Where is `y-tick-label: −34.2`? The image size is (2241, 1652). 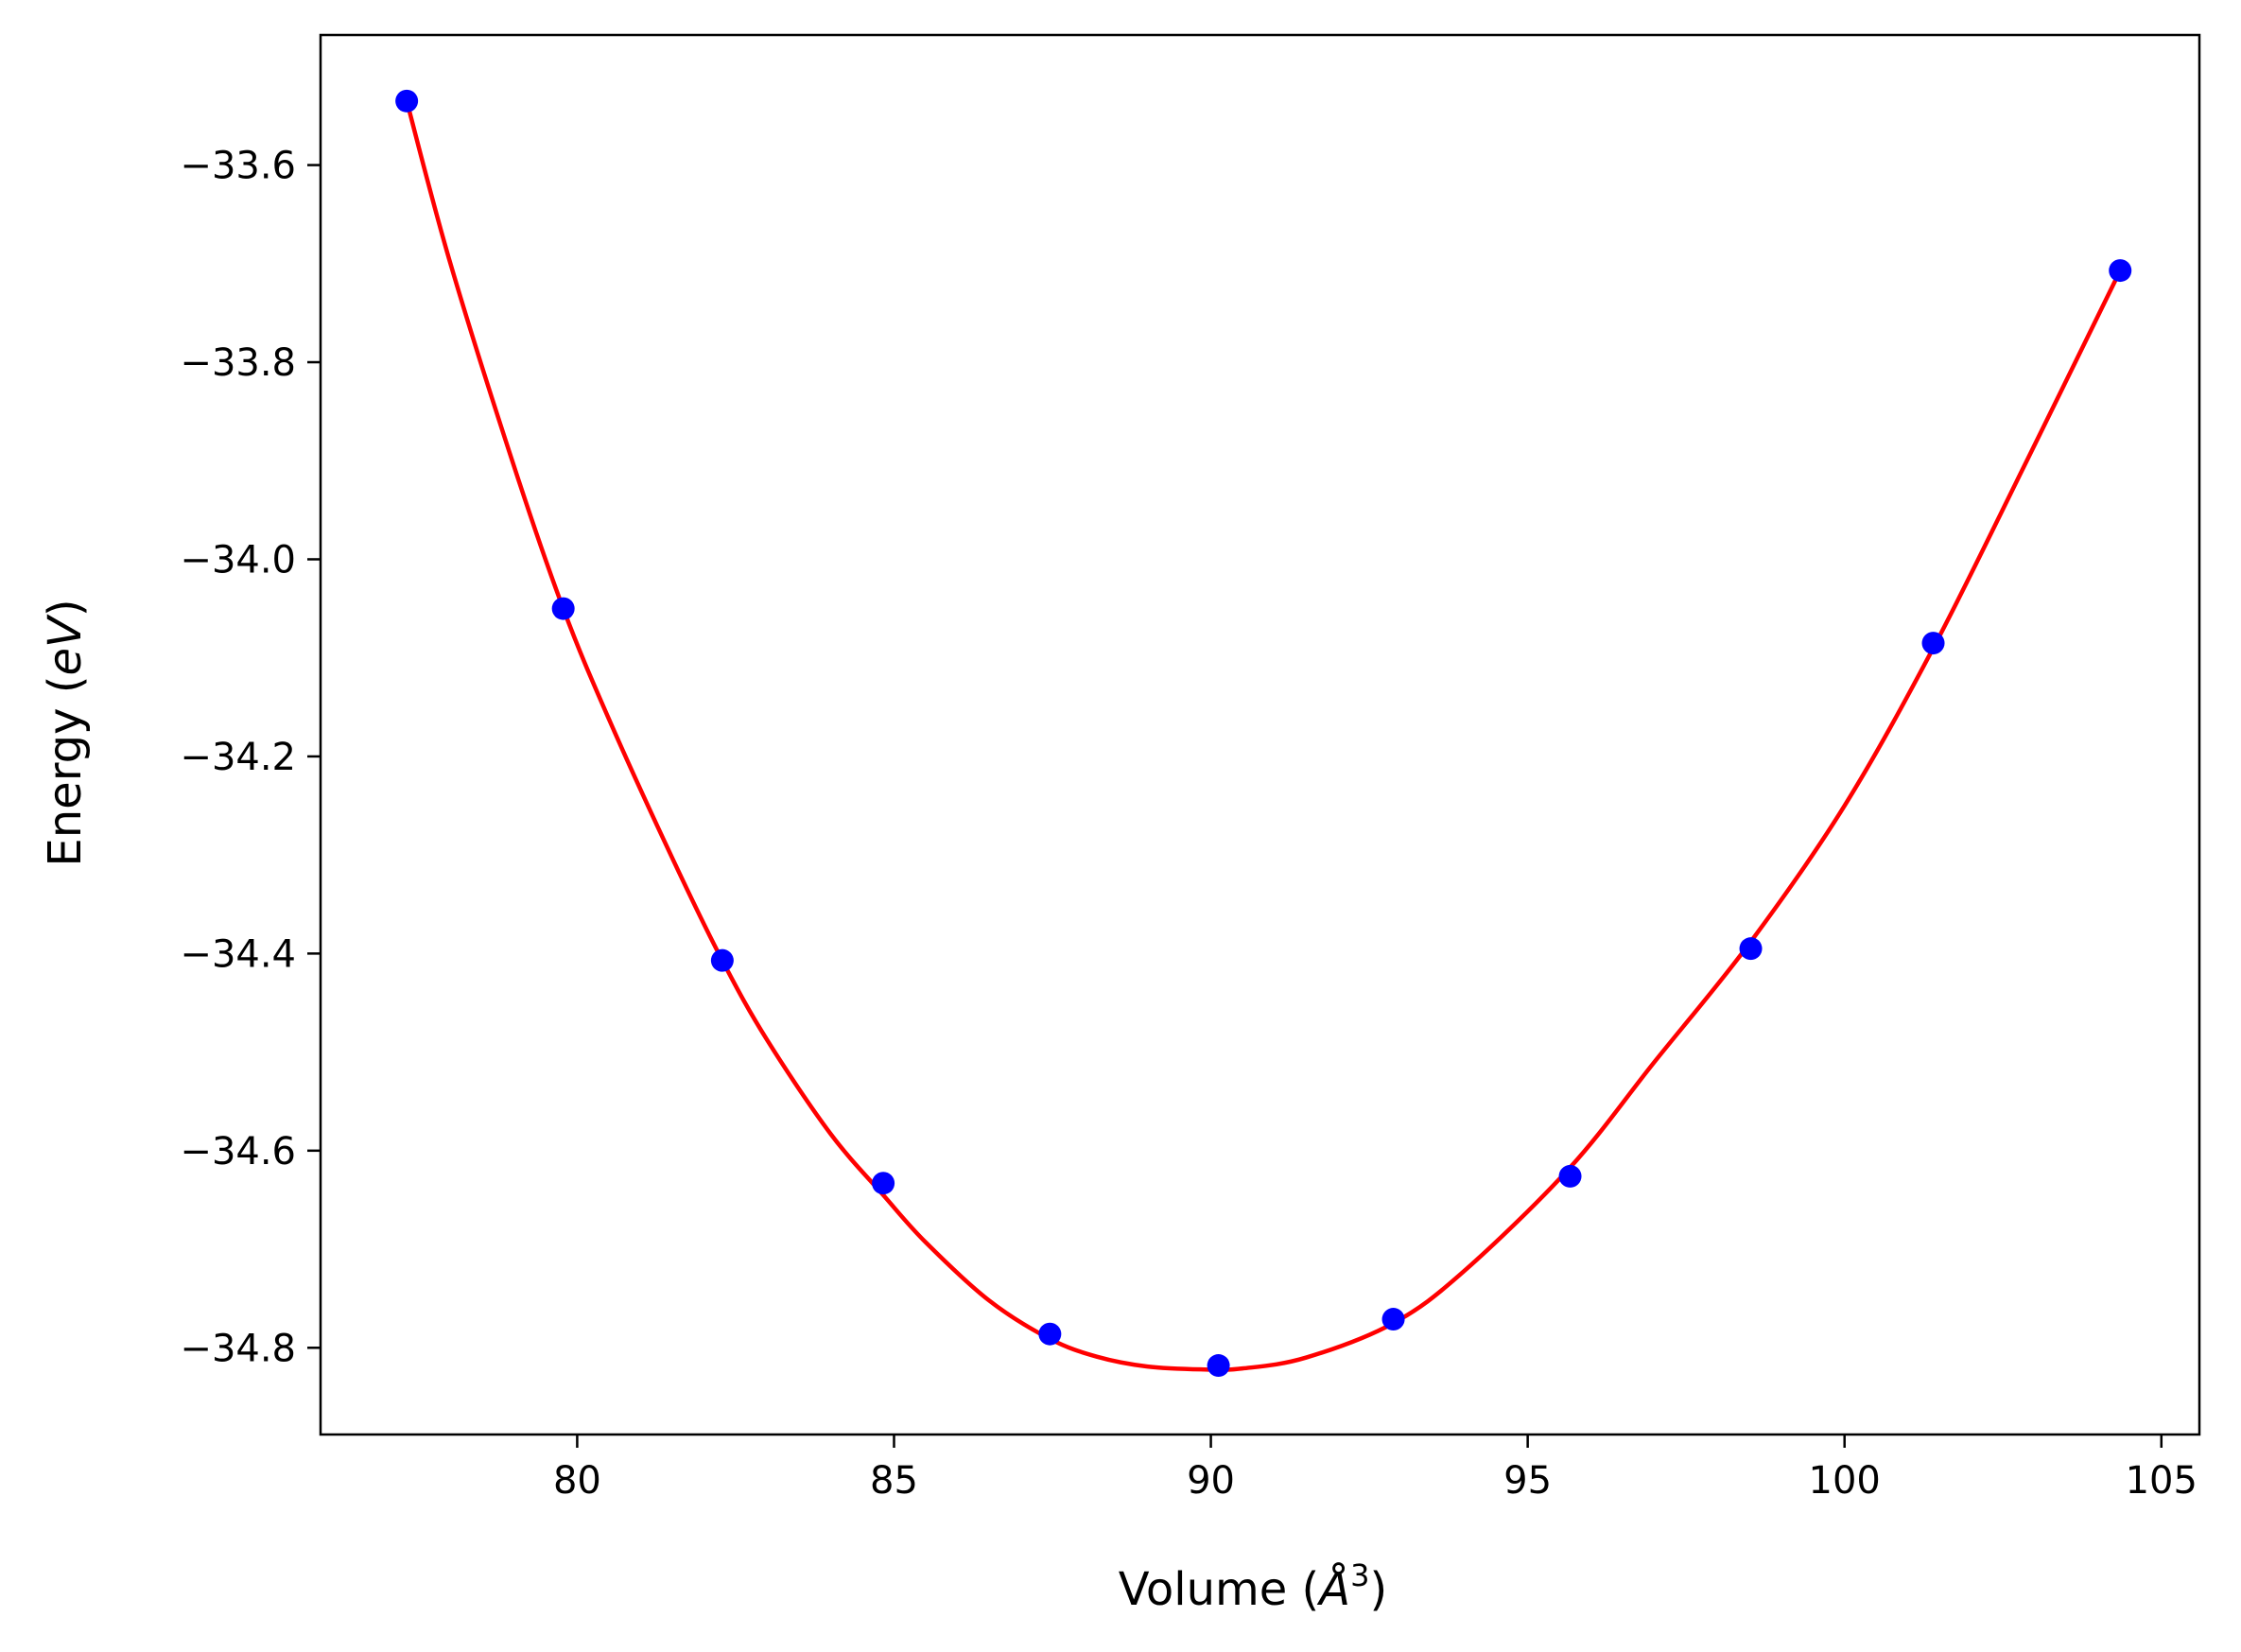
y-tick-label: −34.2 is located at coordinates (238, 757).